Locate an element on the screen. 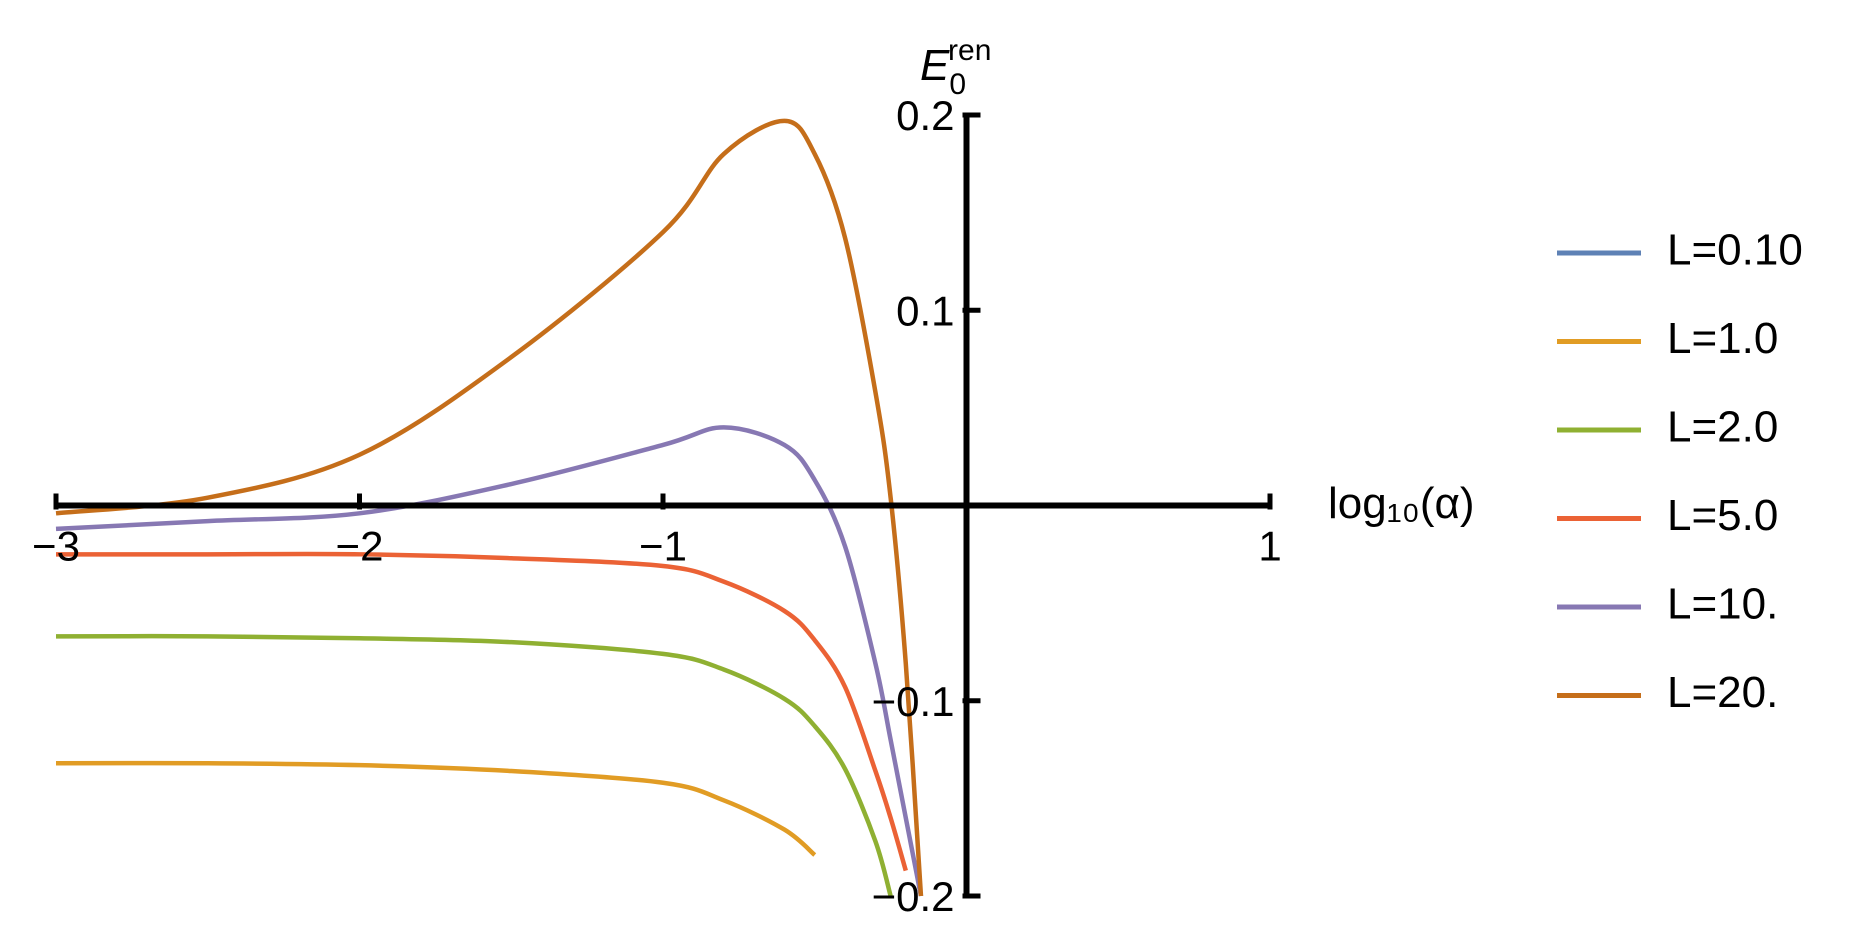 Image resolution: width=1850 pixels, height=941 pixels. legend-label: L=1.0 is located at coordinates (1722, 338).